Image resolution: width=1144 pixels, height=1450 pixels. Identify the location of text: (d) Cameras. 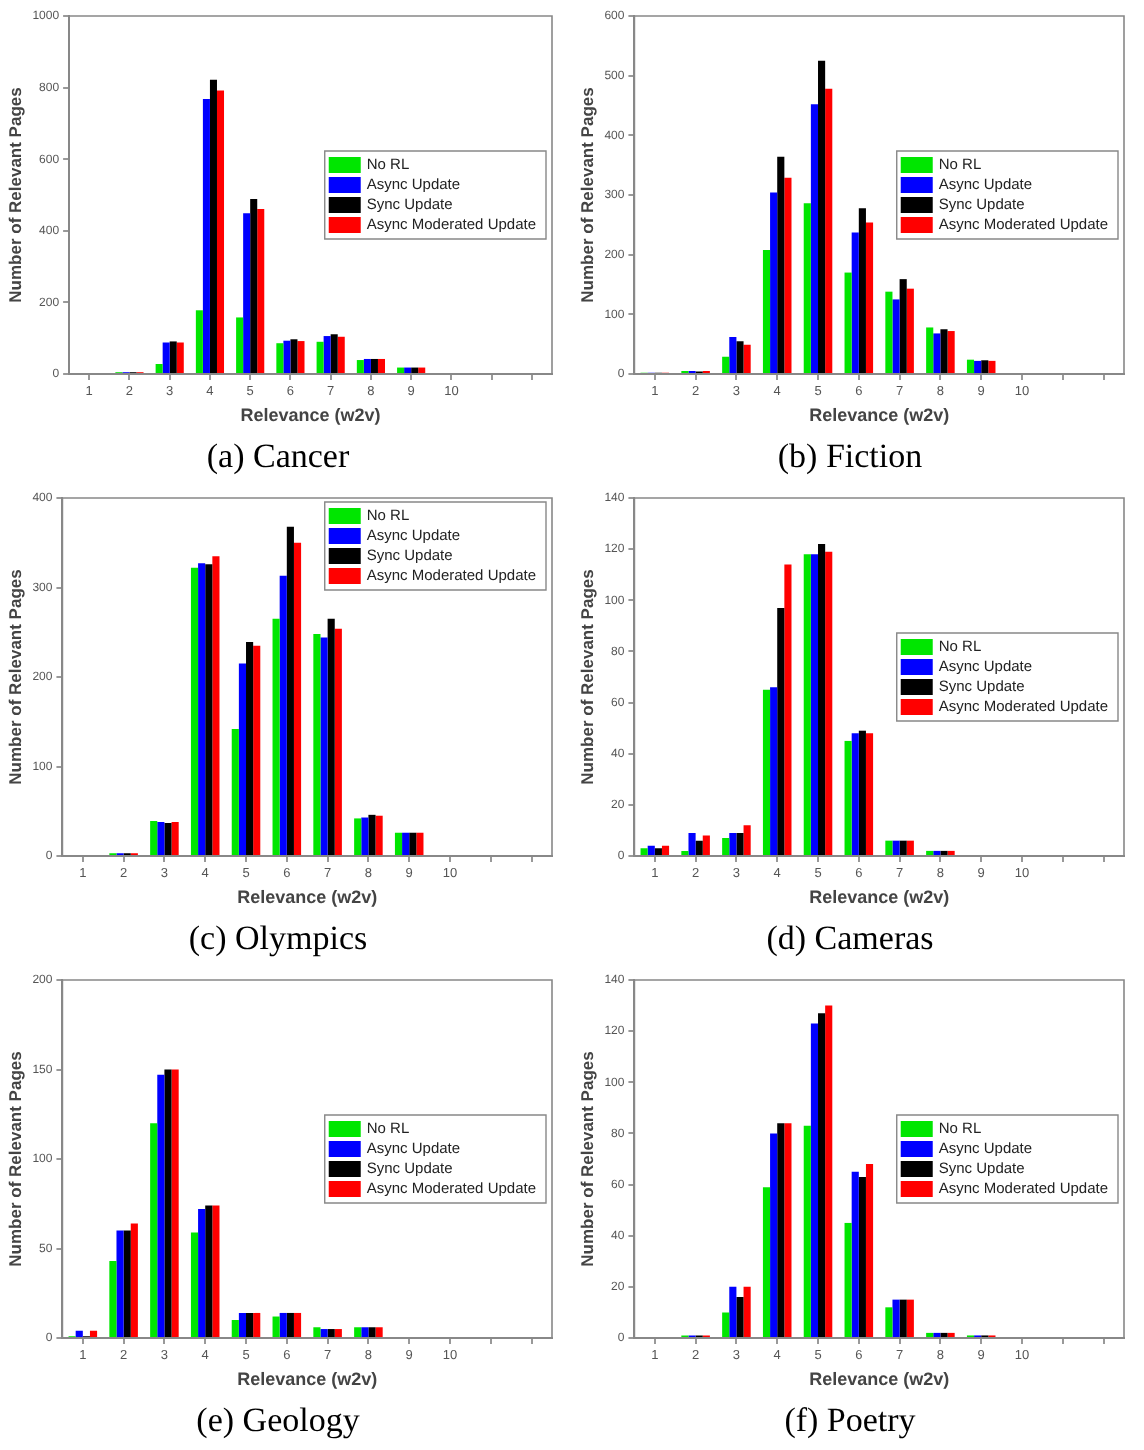
(850, 937).